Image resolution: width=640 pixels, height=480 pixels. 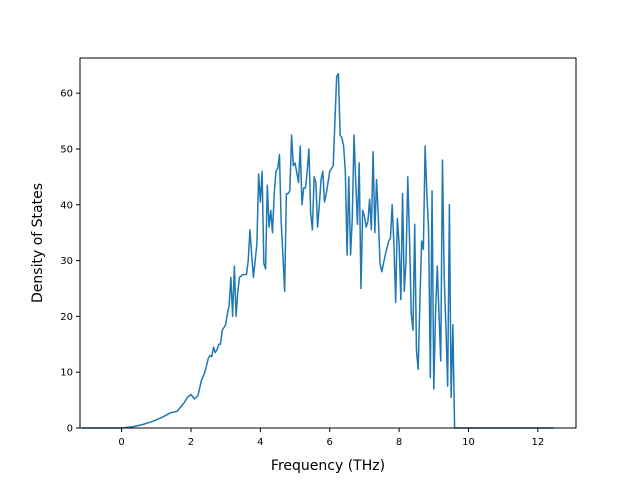 I want to click on x-tick-label: 4, so click(x=260, y=442).